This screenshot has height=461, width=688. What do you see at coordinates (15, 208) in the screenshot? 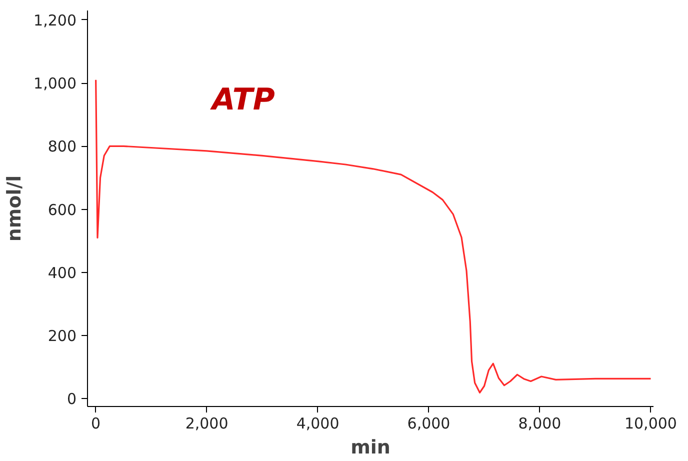
I see `y-axis-title: nmol/l` at bounding box center [15, 208].